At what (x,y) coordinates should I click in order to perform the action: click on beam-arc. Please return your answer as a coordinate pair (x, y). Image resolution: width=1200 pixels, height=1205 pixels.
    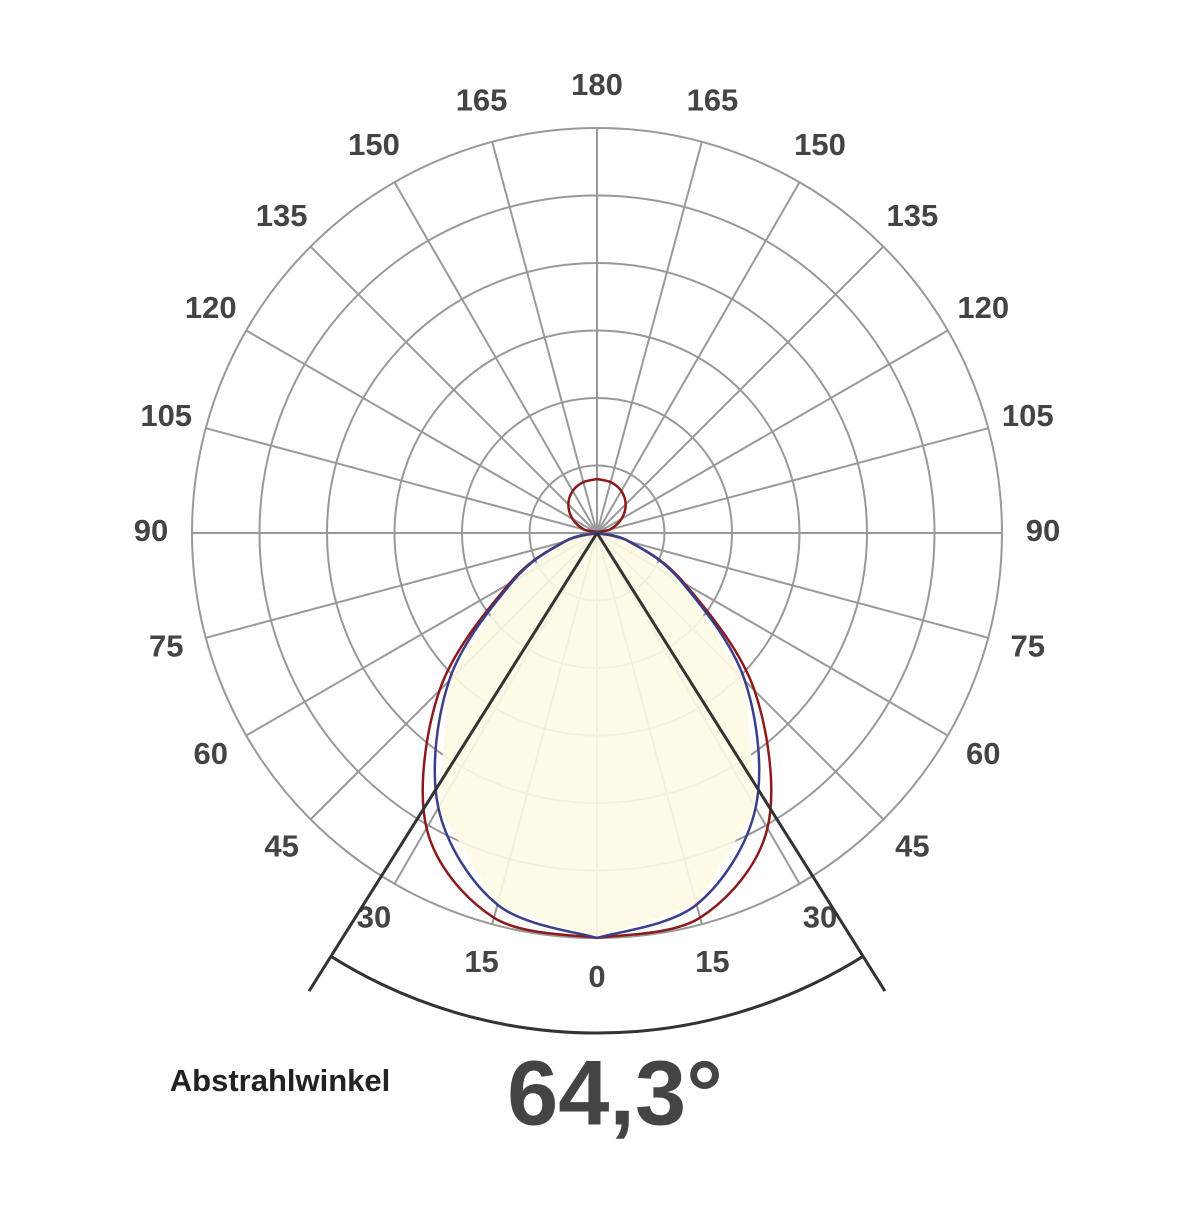
    Looking at the image, I should click on (597, 995).